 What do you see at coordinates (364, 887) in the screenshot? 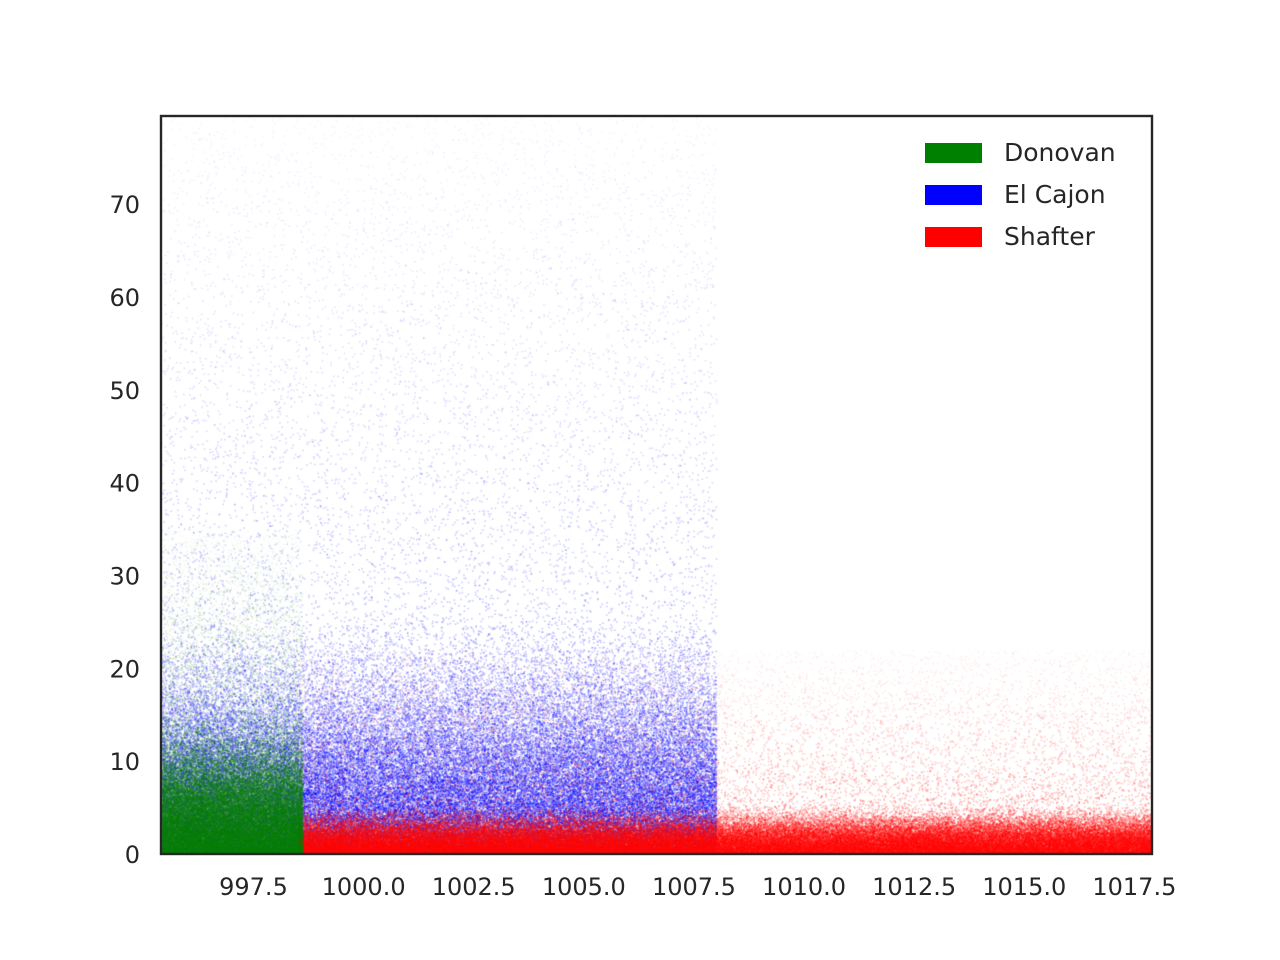
I see `x-tick-label: 1000.0` at bounding box center [364, 887].